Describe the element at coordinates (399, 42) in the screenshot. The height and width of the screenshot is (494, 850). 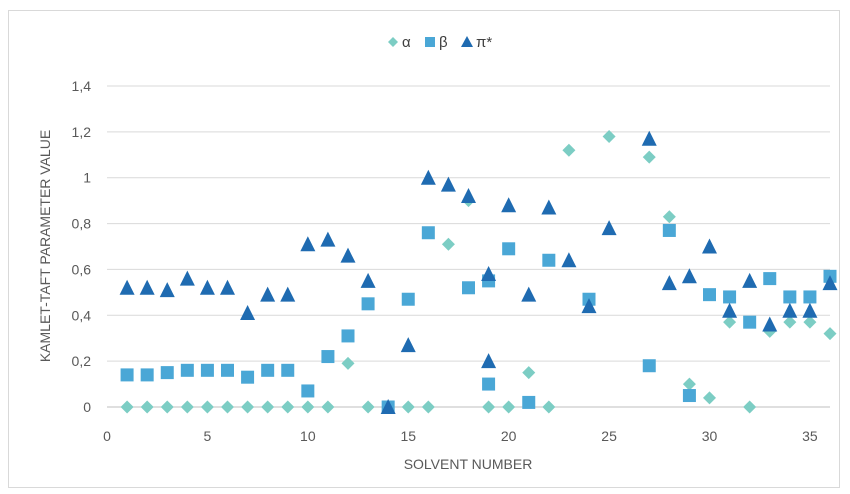
I see `legend-item-alpha: α` at that location.